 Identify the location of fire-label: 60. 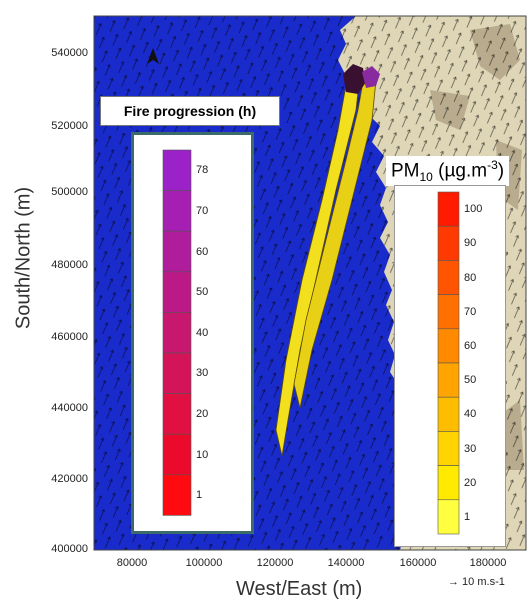
(202, 251).